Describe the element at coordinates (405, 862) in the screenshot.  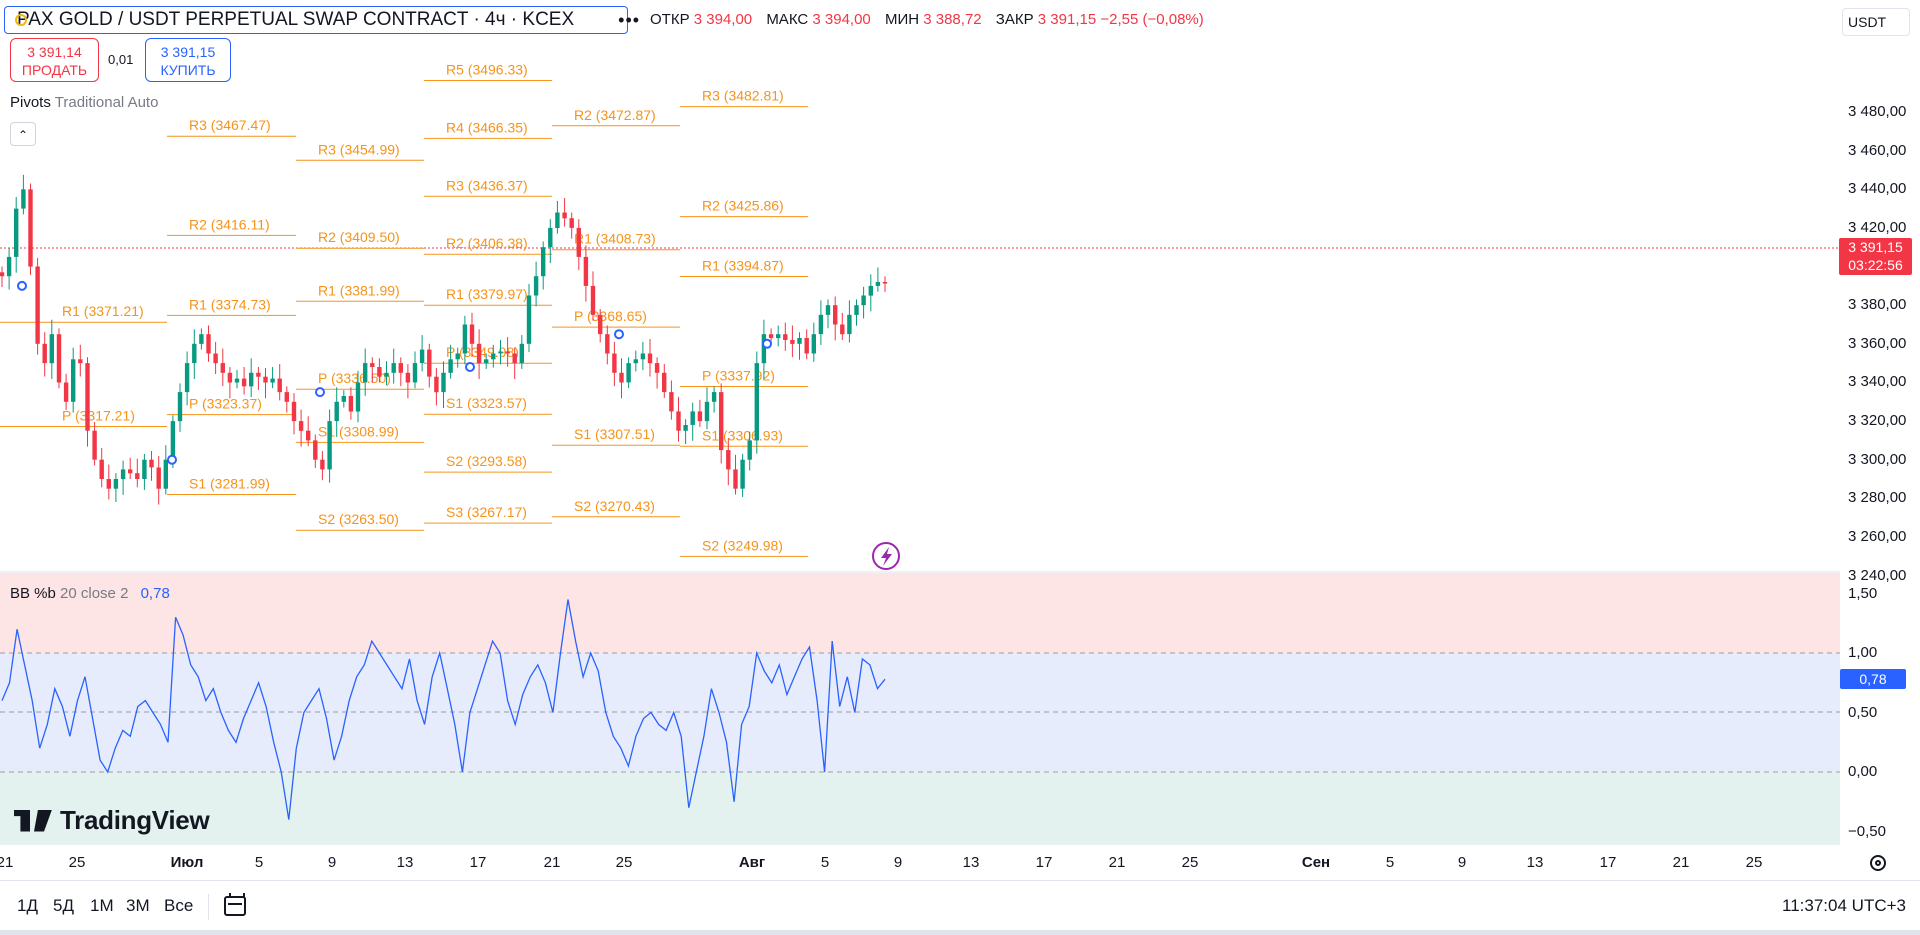
I see `time-tick: 13` at that location.